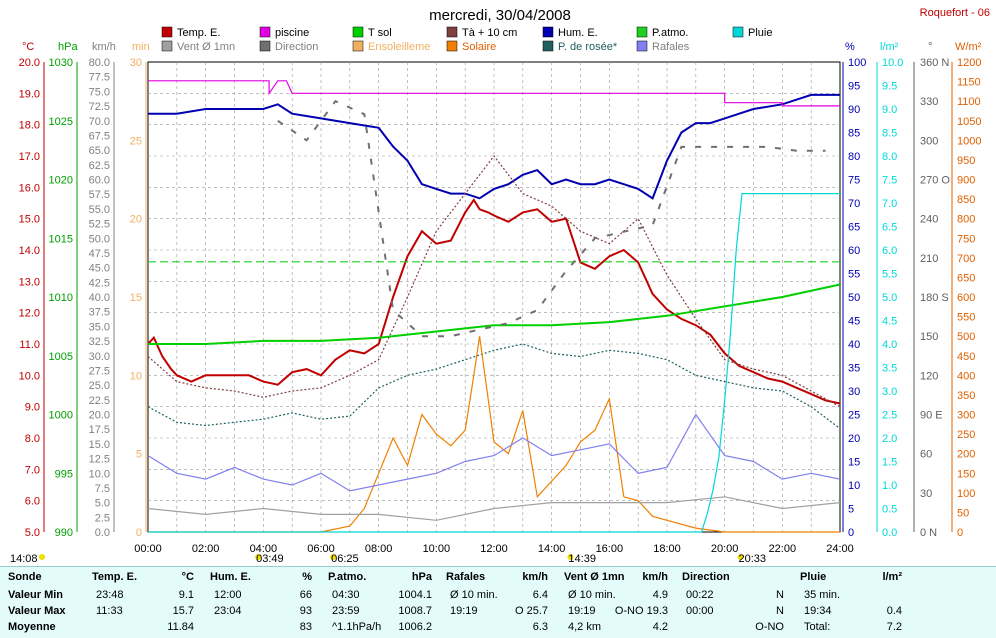  What do you see at coordinates (148, 549) in the screenshot?
I see `x-tick-label: 00:00` at bounding box center [148, 549].